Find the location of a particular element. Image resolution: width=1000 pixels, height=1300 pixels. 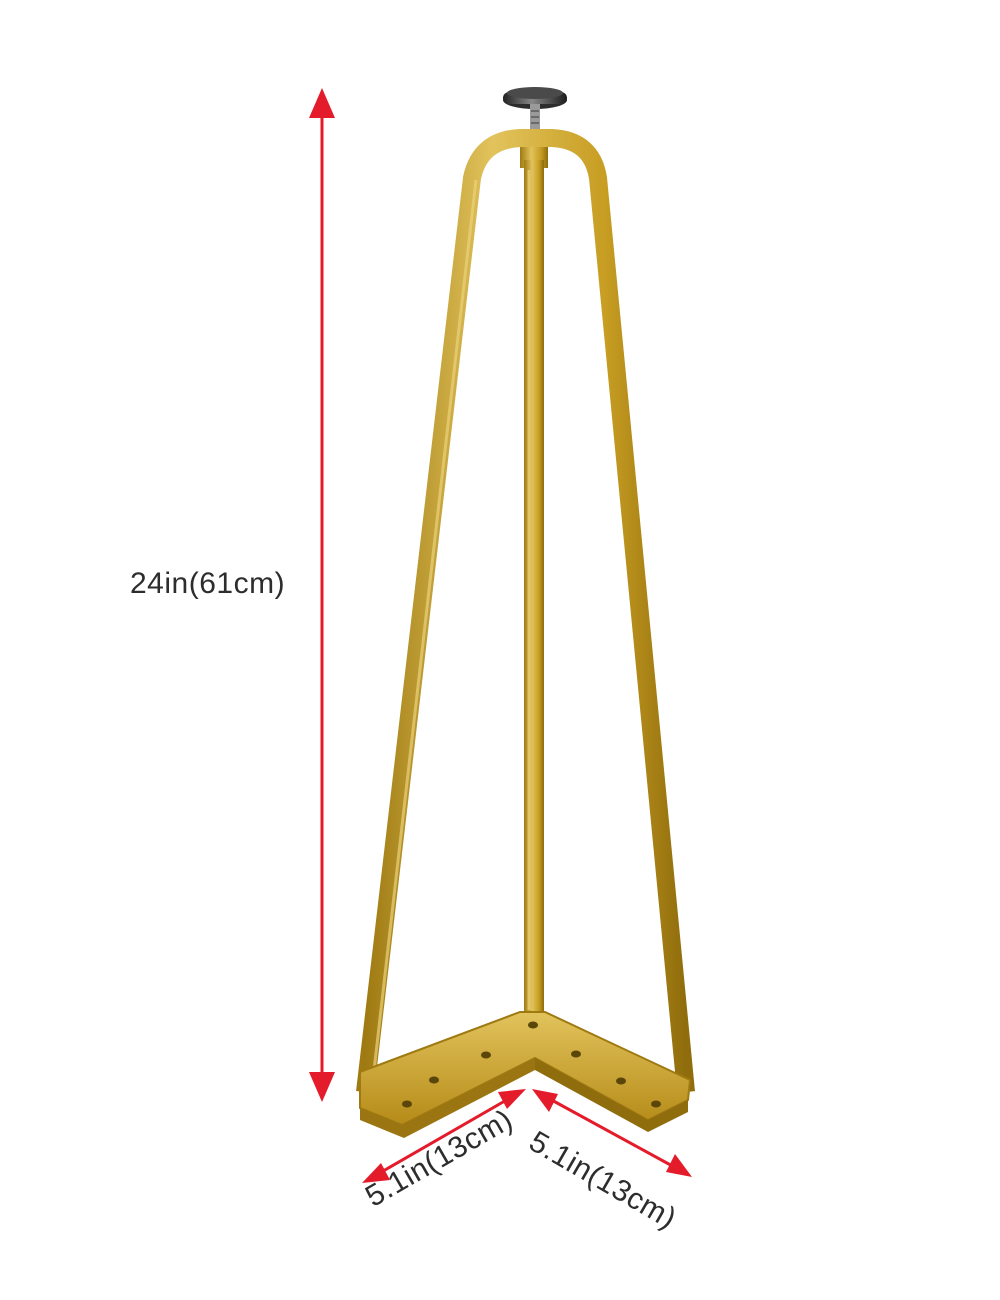

leveling-foot is located at coordinates (535, 109).